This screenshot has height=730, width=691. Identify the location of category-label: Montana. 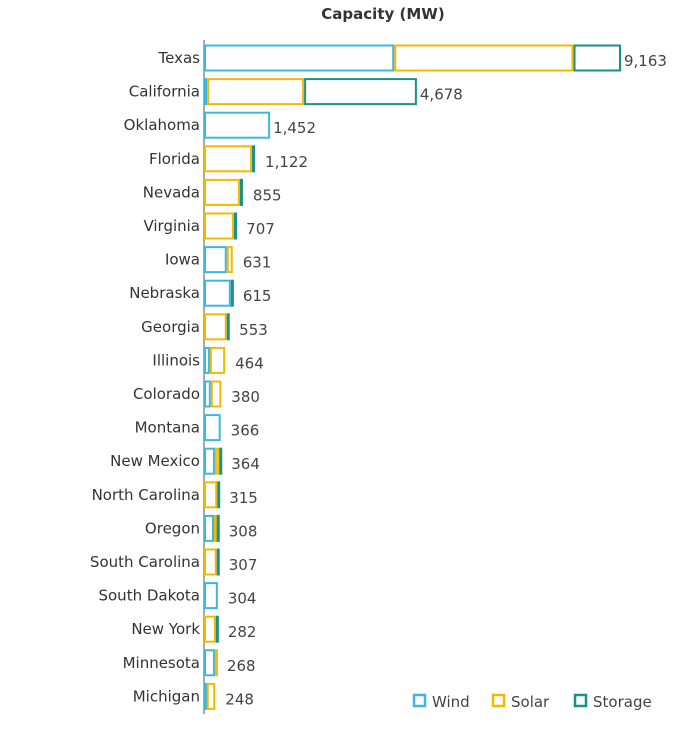
(167, 428).